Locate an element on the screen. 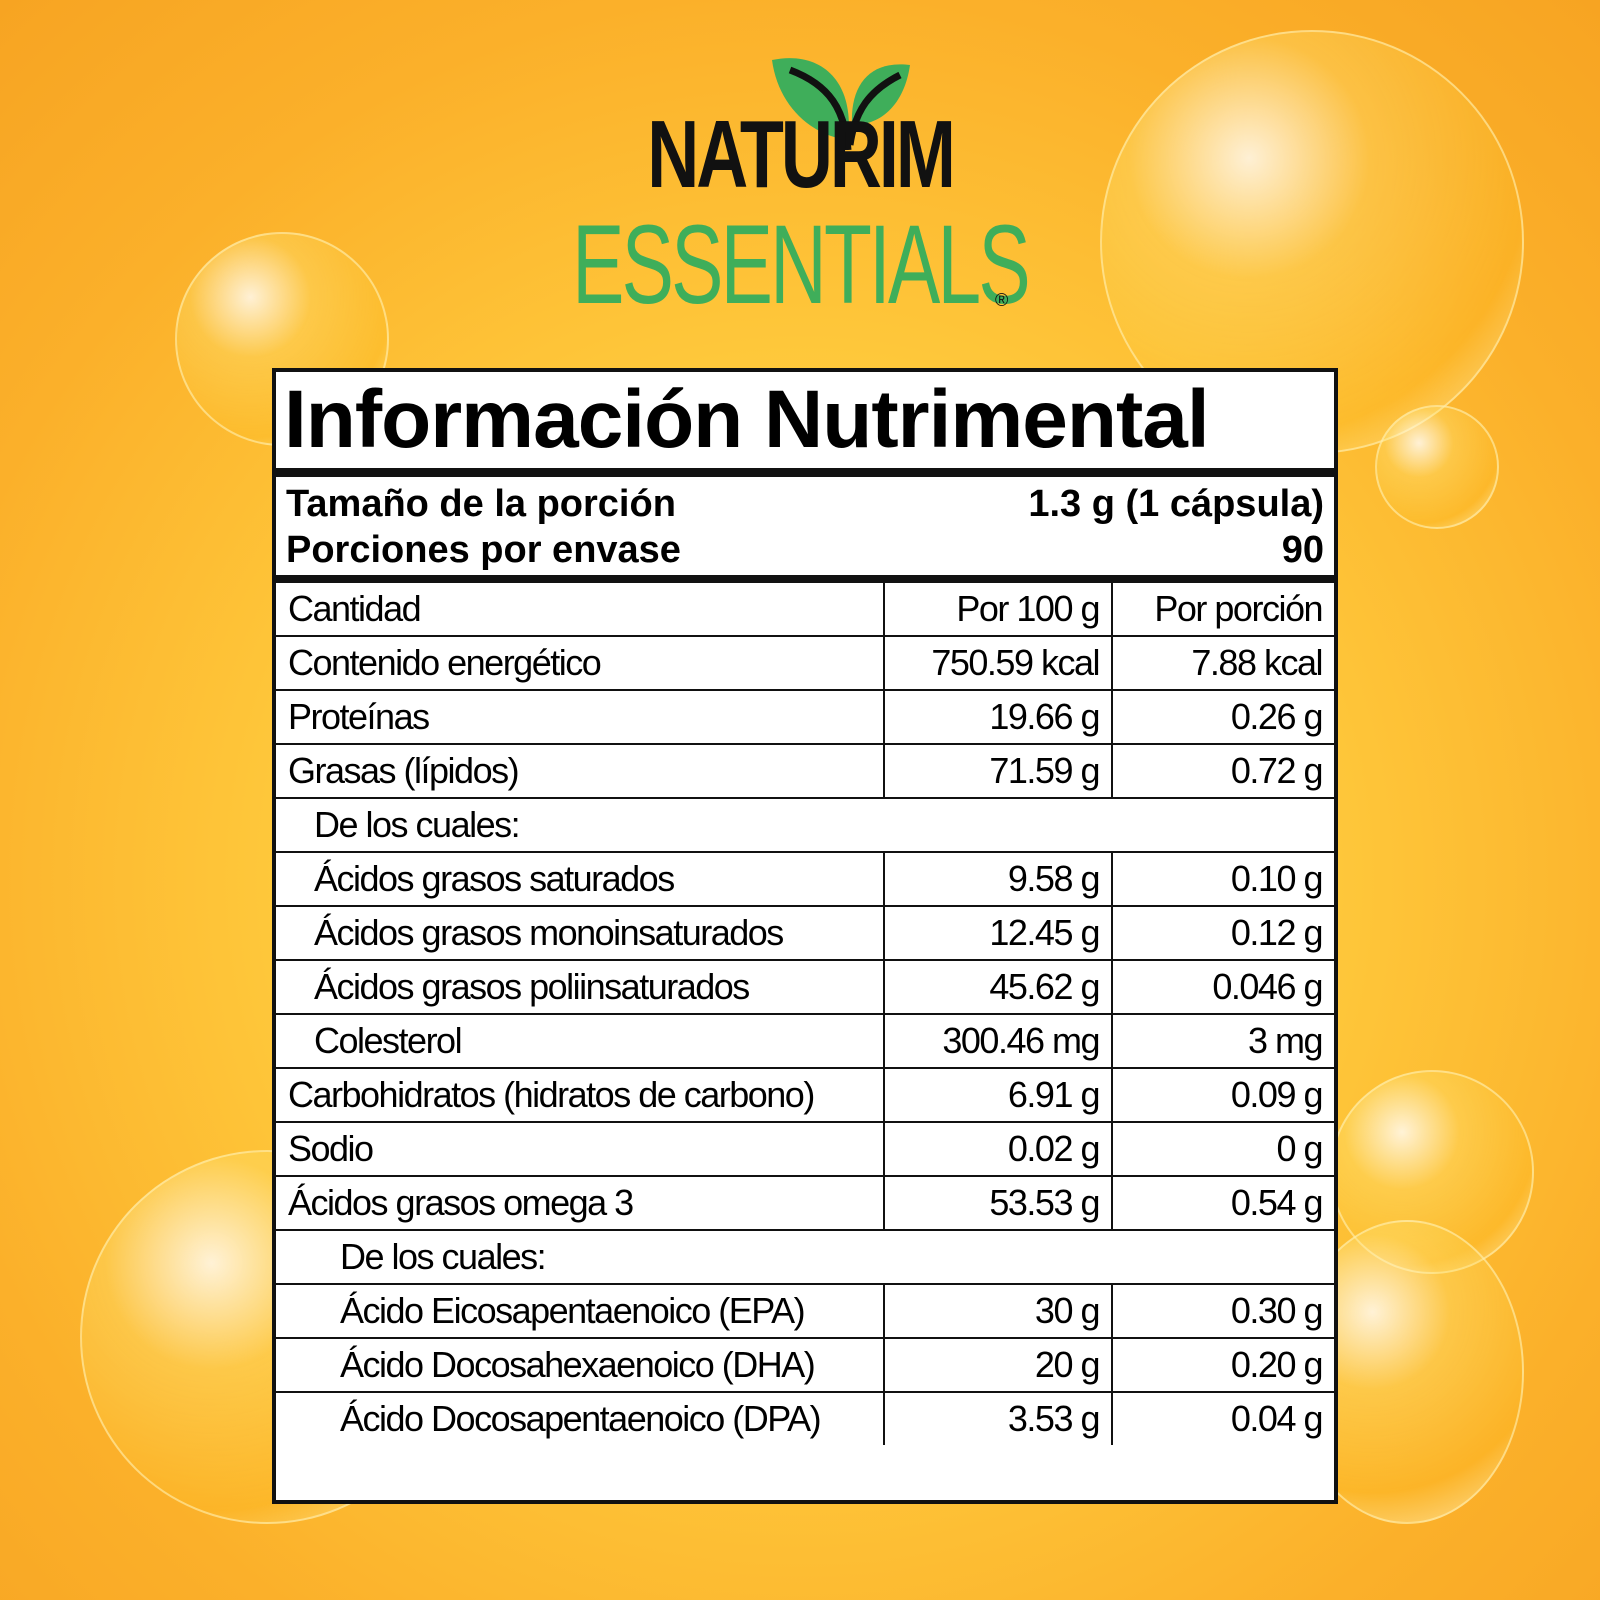  nutrient-row: Ácido Docosahexaenoico (DHA) 20 g 0.20 g is located at coordinates (805, 1365).